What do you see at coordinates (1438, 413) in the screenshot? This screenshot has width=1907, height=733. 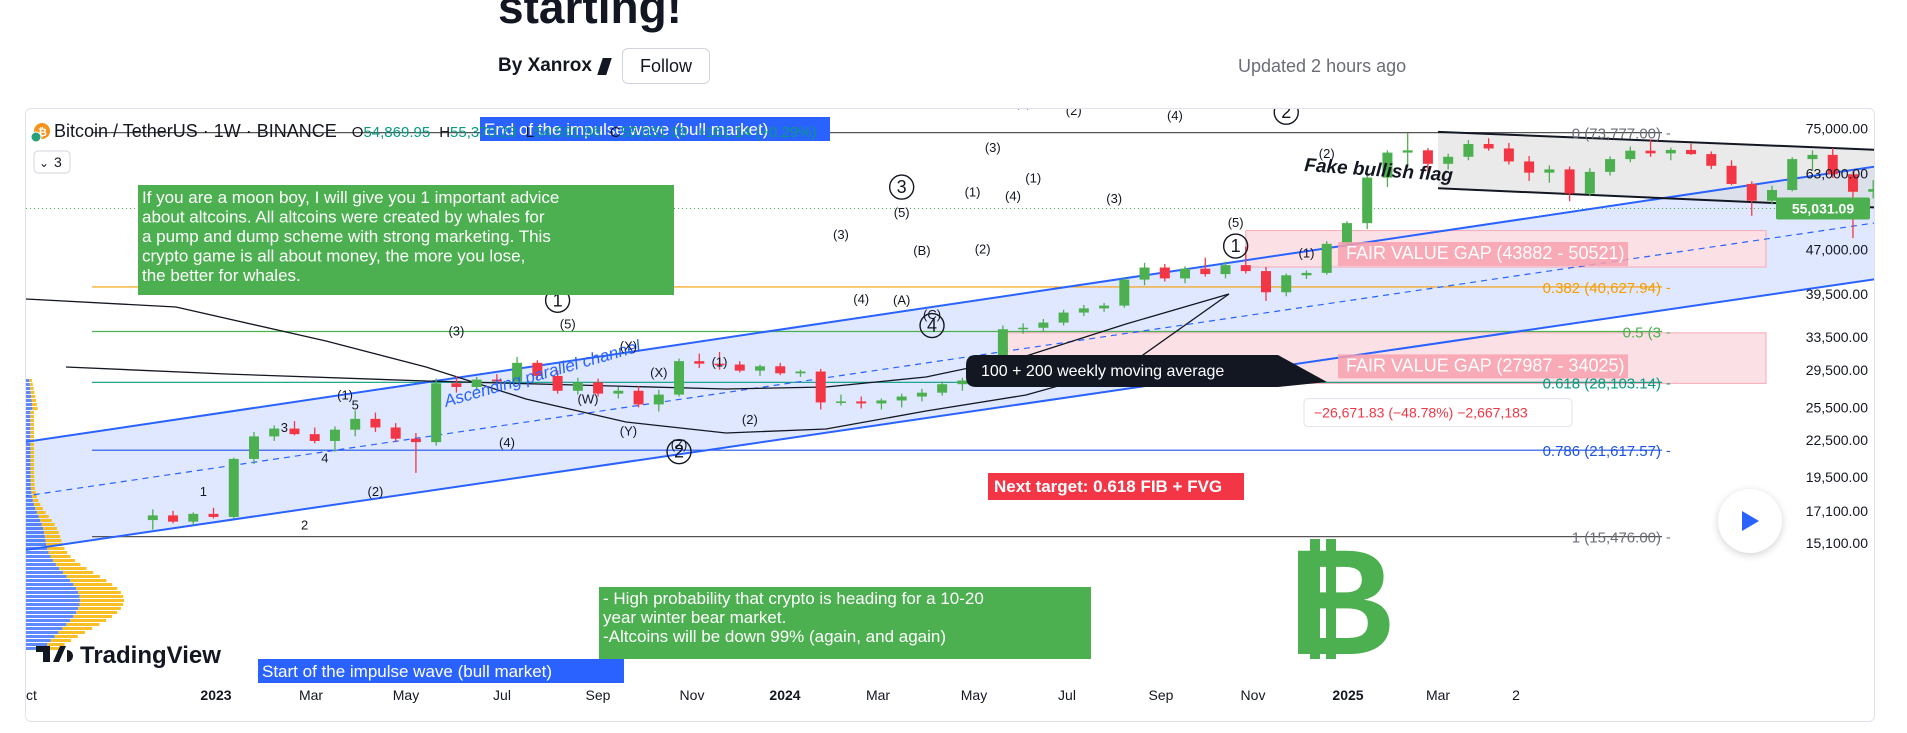 I see `measure-label-box` at bounding box center [1438, 413].